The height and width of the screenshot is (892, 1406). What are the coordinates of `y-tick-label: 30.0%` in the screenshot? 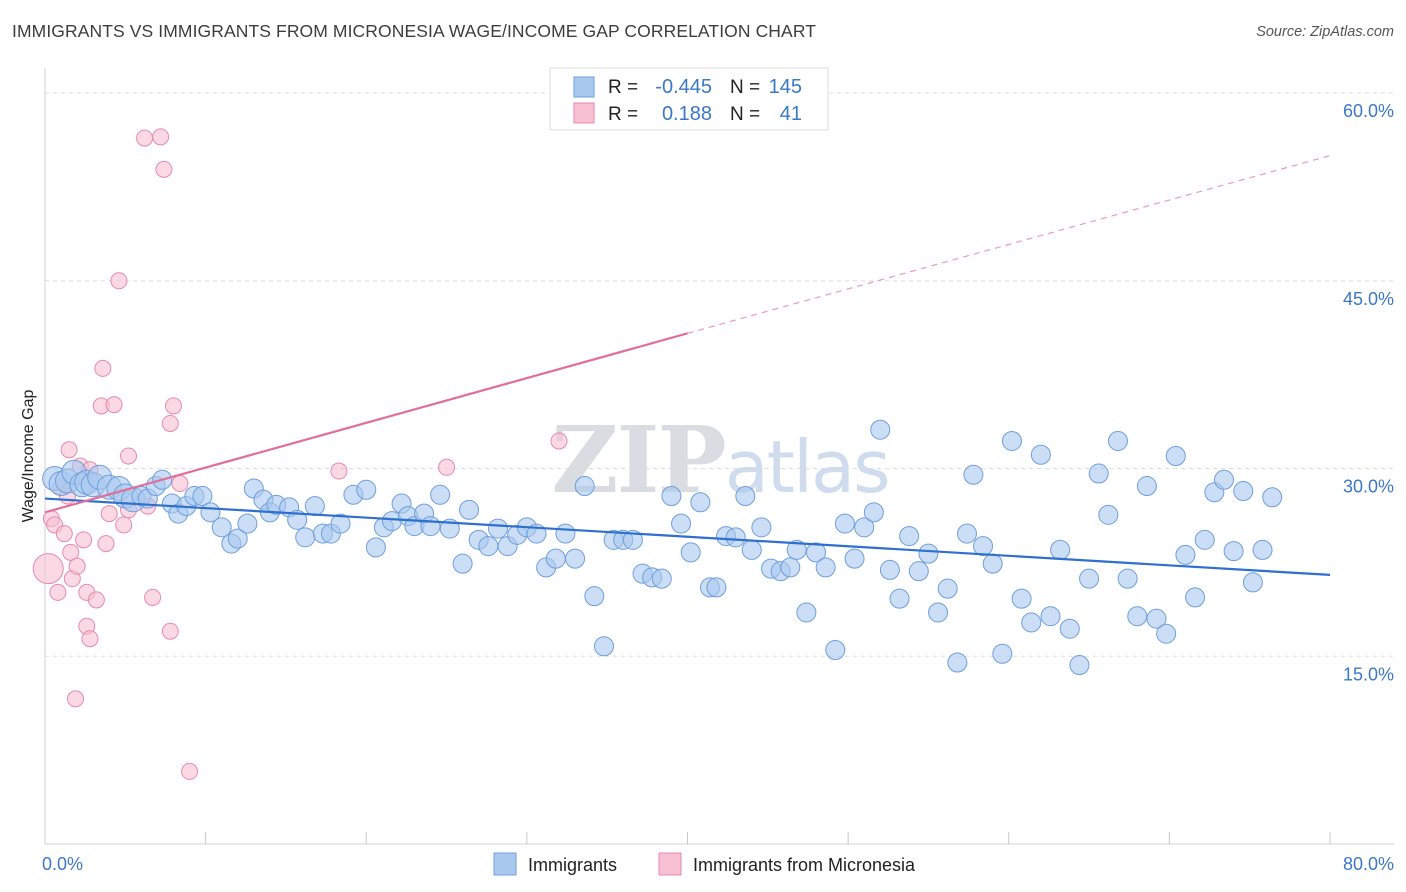 It's located at (1368, 487).